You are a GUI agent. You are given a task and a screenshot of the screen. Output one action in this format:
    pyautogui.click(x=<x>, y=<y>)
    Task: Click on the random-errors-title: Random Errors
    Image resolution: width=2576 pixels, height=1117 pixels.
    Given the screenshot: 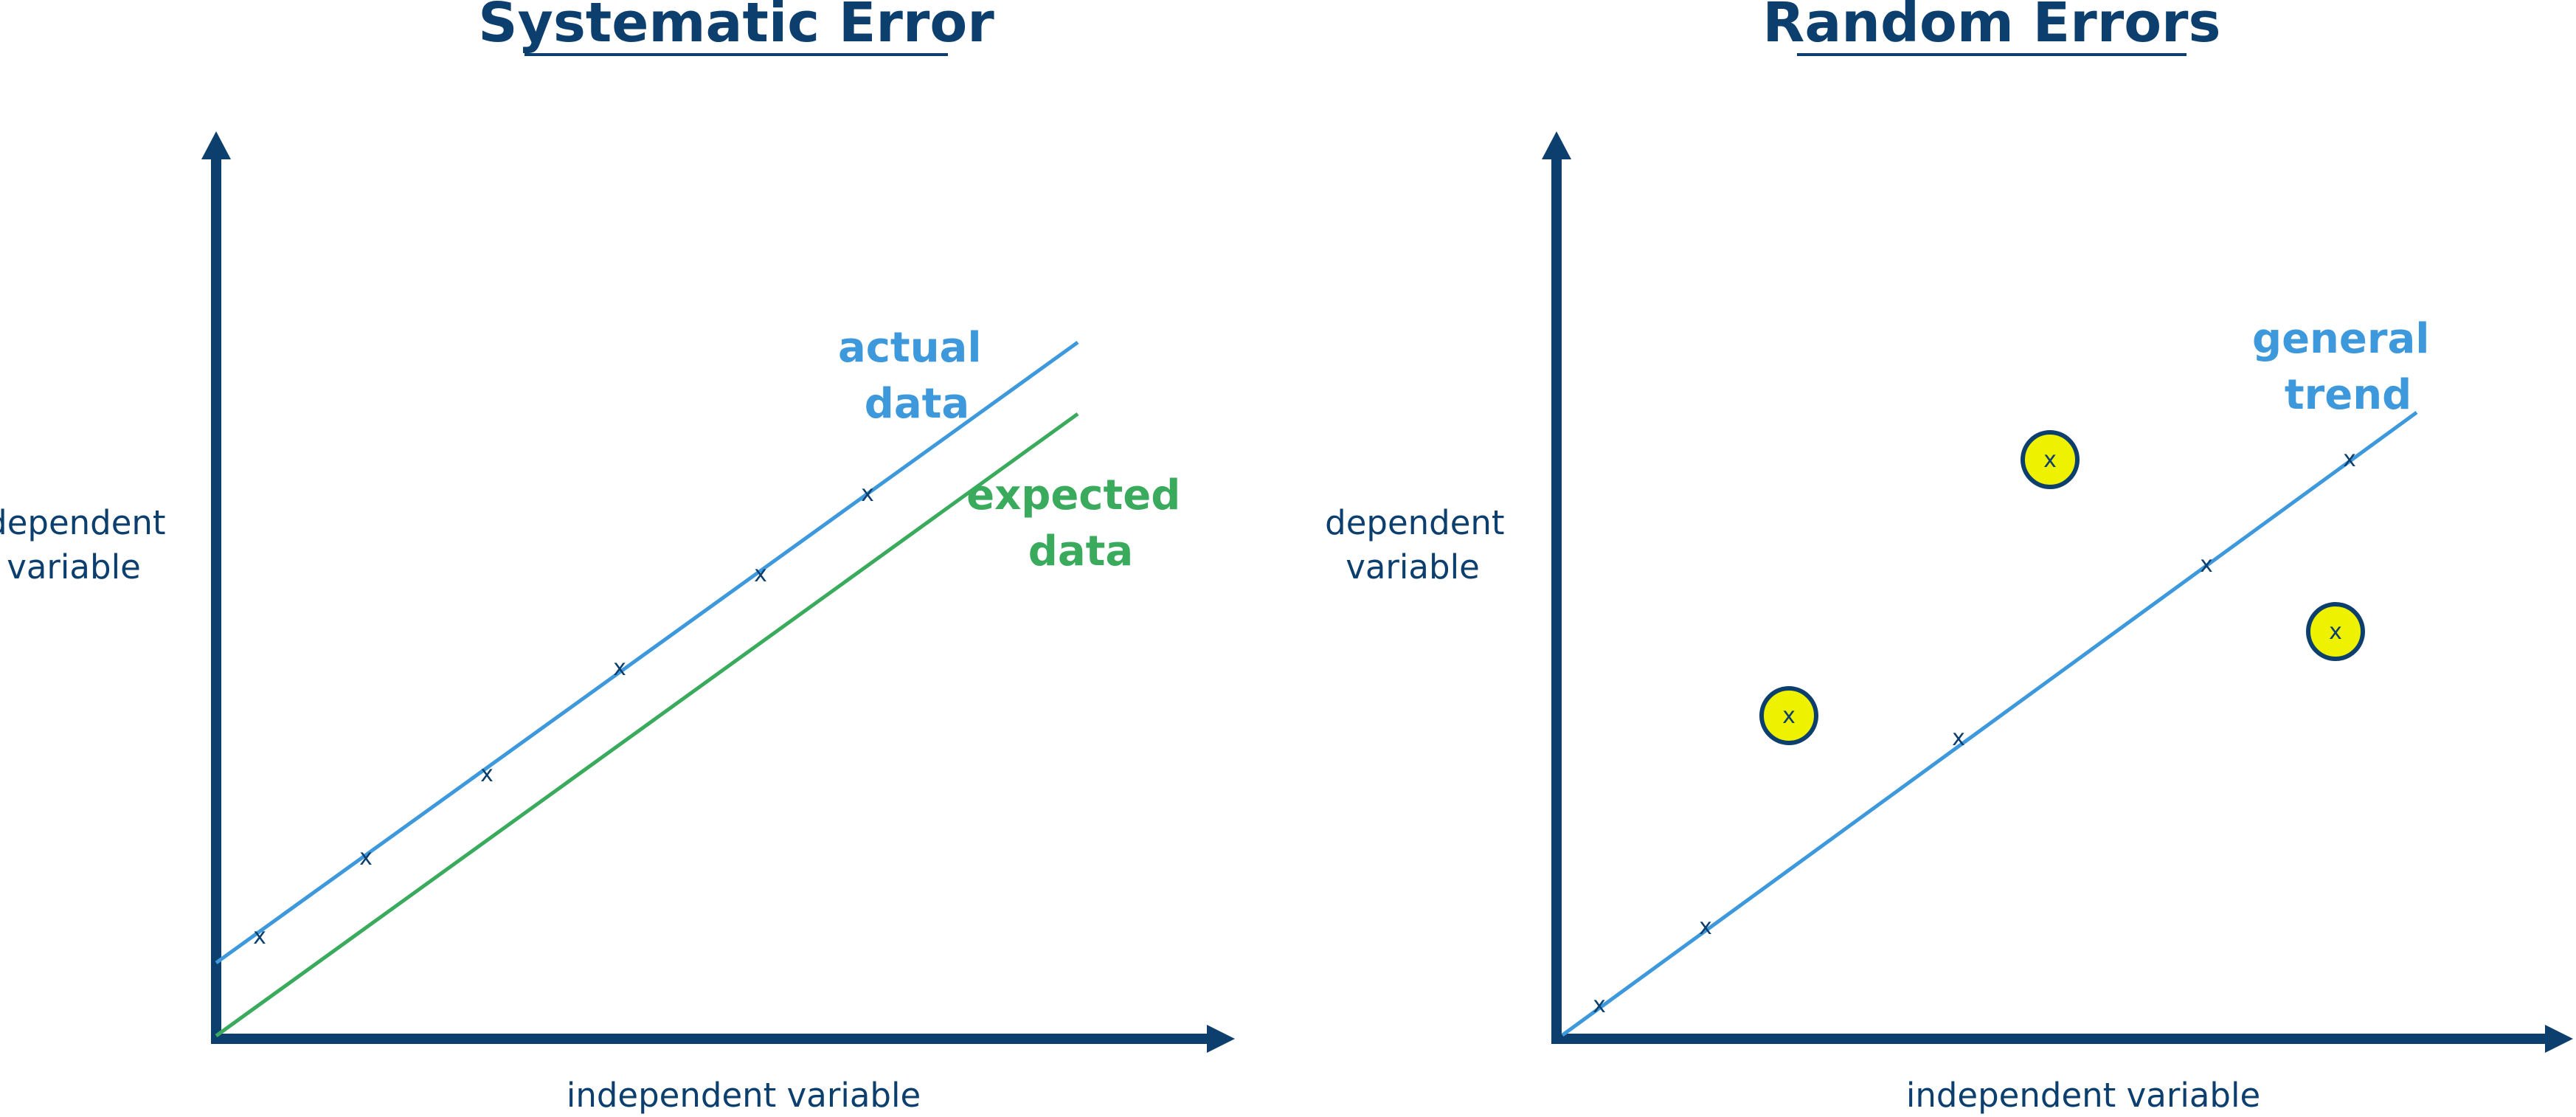 What is the action you would take?
    pyautogui.click(x=1991, y=27)
    